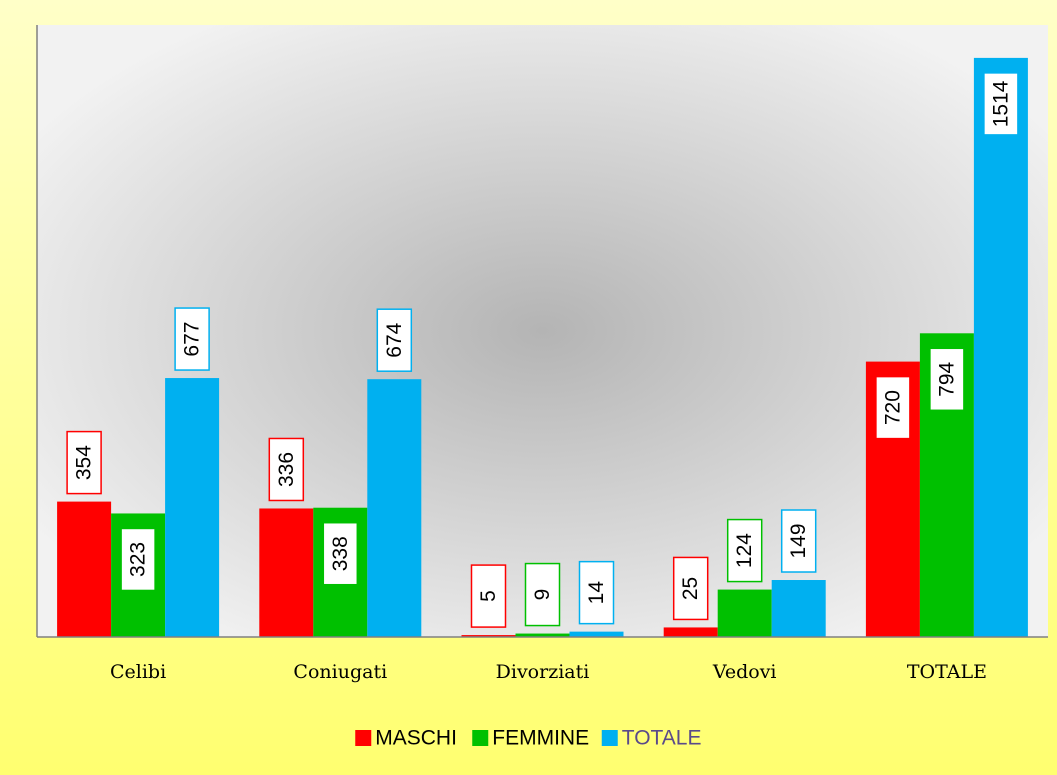 The image size is (1057, 775). Describe the element at coordinates (540, 738) in the screenshot. I see `legend-label: FEMMINE` at that location.